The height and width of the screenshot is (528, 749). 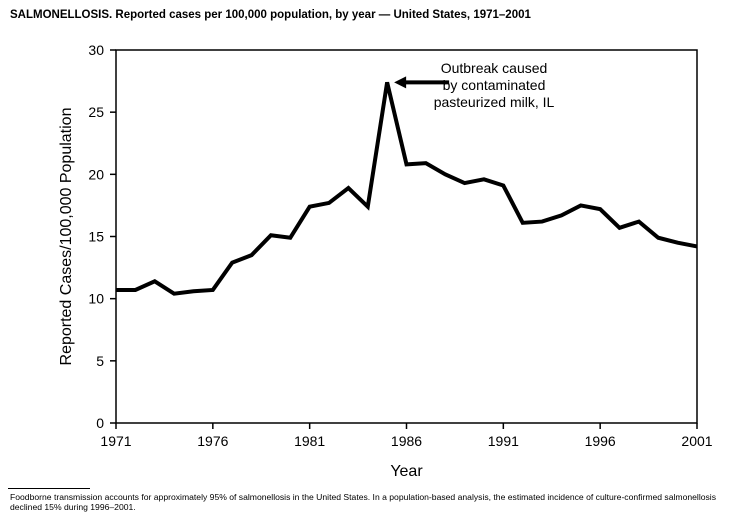 What do you see at coordinates (115, 441) in the screenshot?
I see `x-tick-label: 1971` at bounding box center [115, 441].